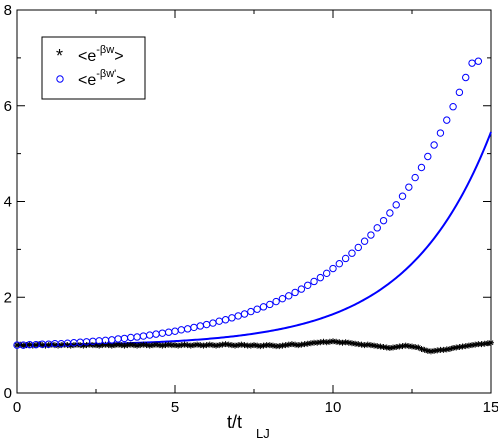 This screenshot has height=447, width=498. Describe the element at coordinates (248, 426) in the screenshot. I see `x-axis-label: t/t LJ` at that location.